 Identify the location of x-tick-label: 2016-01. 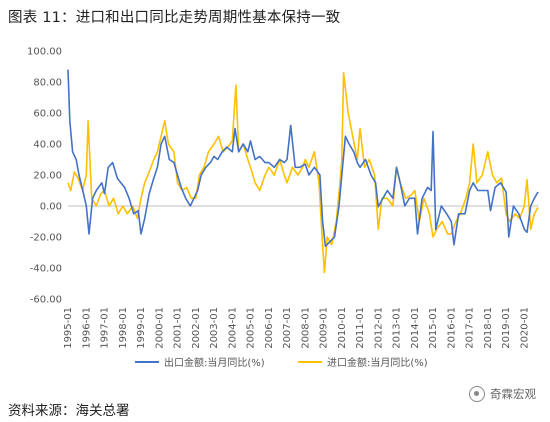
(451, 328).